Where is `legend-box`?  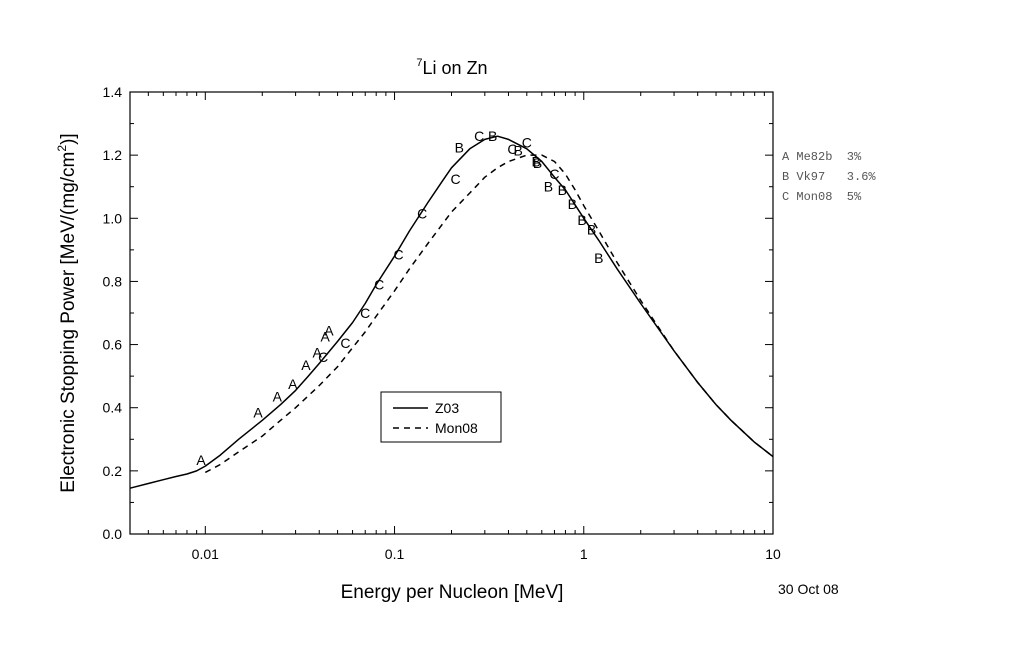 legend-box is located at coordinates (441, 417).